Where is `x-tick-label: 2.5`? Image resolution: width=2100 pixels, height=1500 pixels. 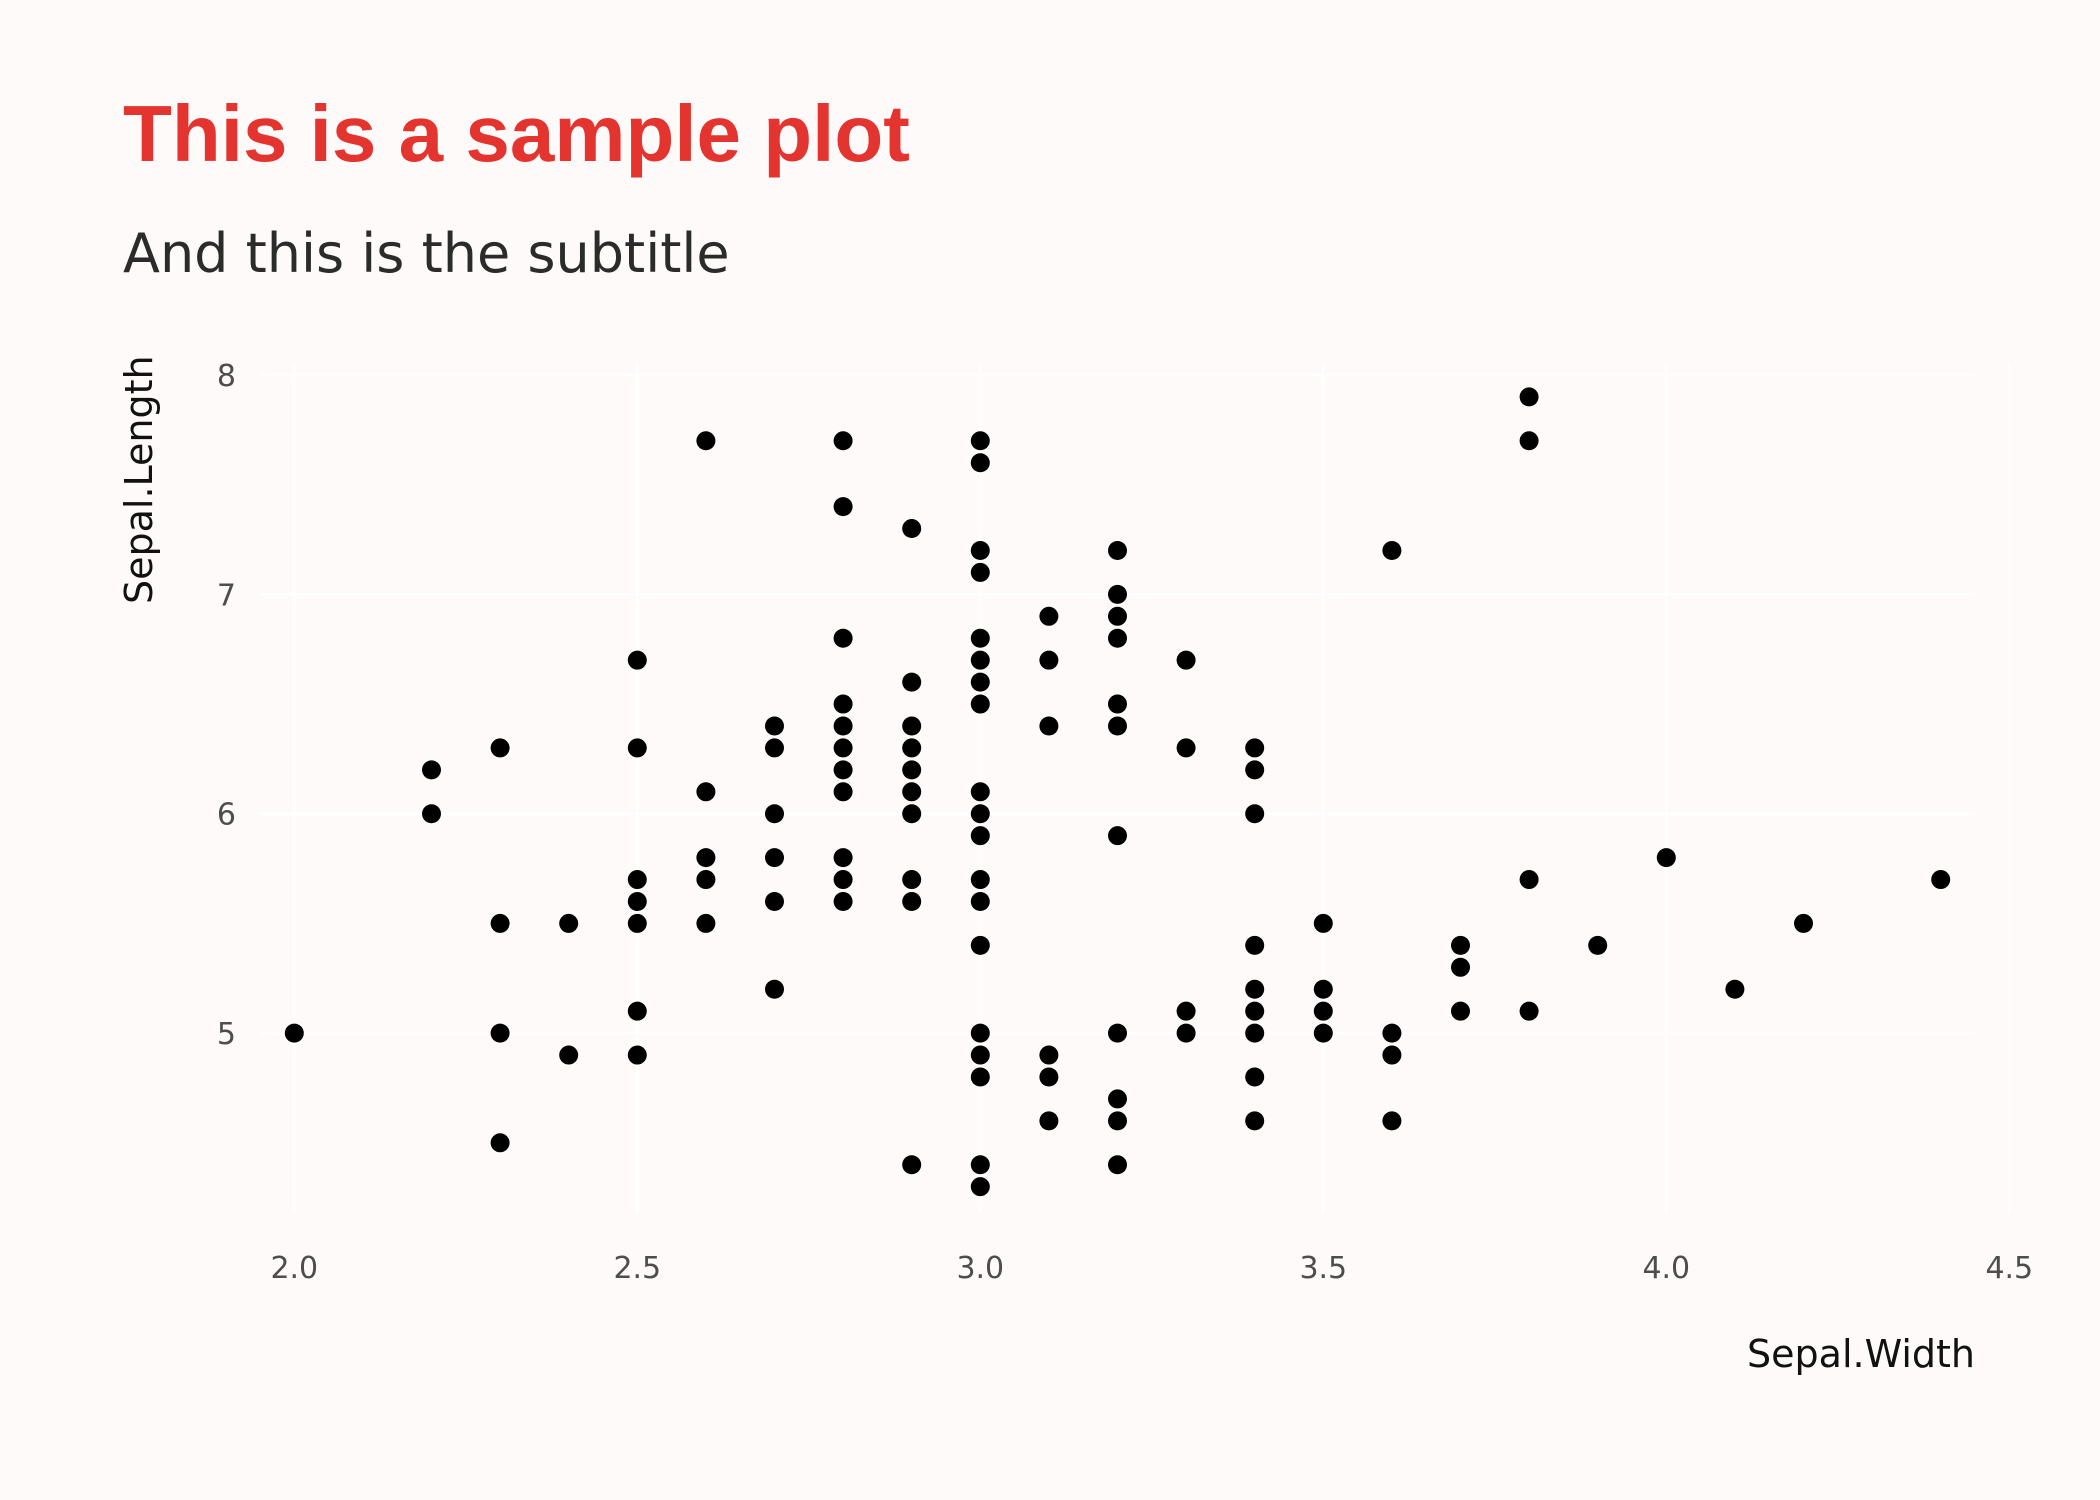 x-tick-label: 2.5 is located at coordinates (637, 1268).